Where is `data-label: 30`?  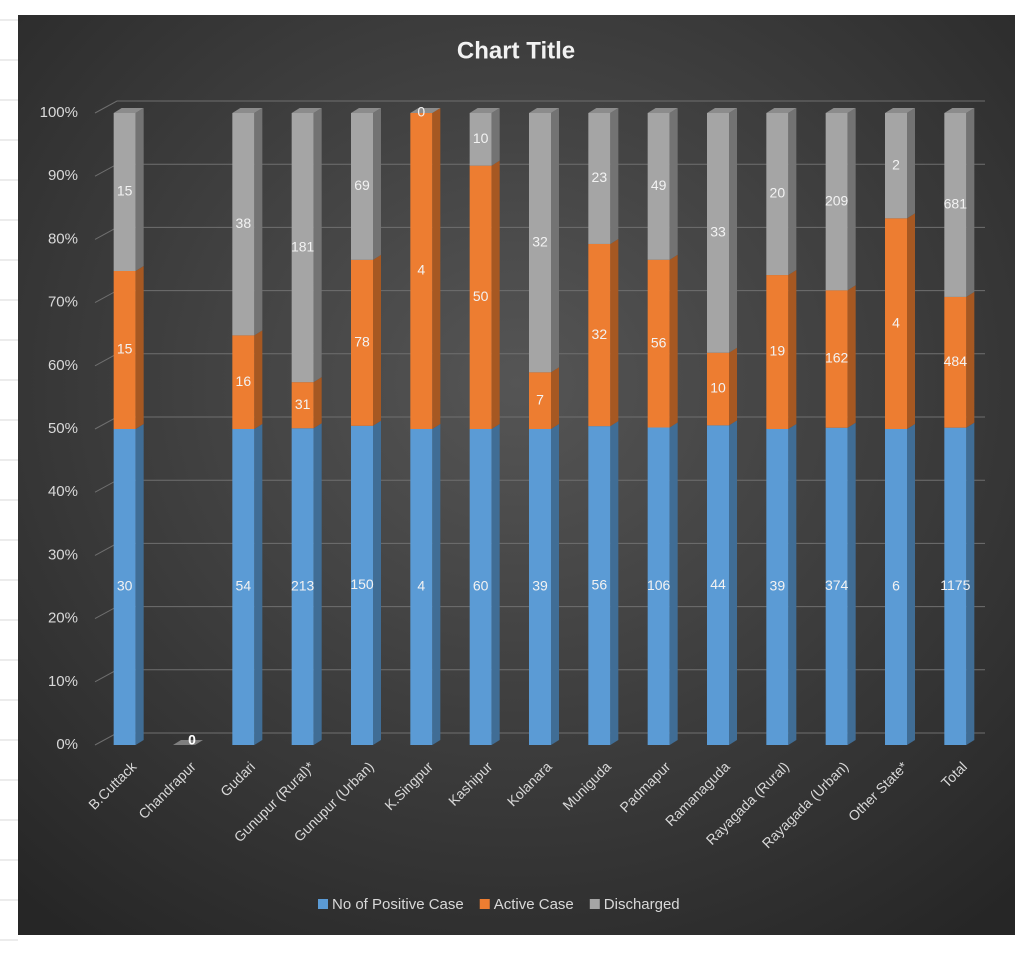
data-label: 30 is located at coordinates (125, 586).